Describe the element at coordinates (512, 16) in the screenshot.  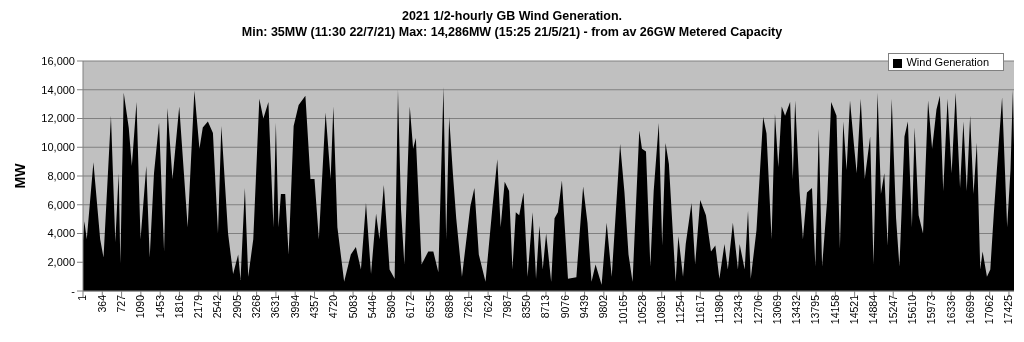
I see `chart-title: 2021 1/2-hourly GB Wind Generation.` at that location.